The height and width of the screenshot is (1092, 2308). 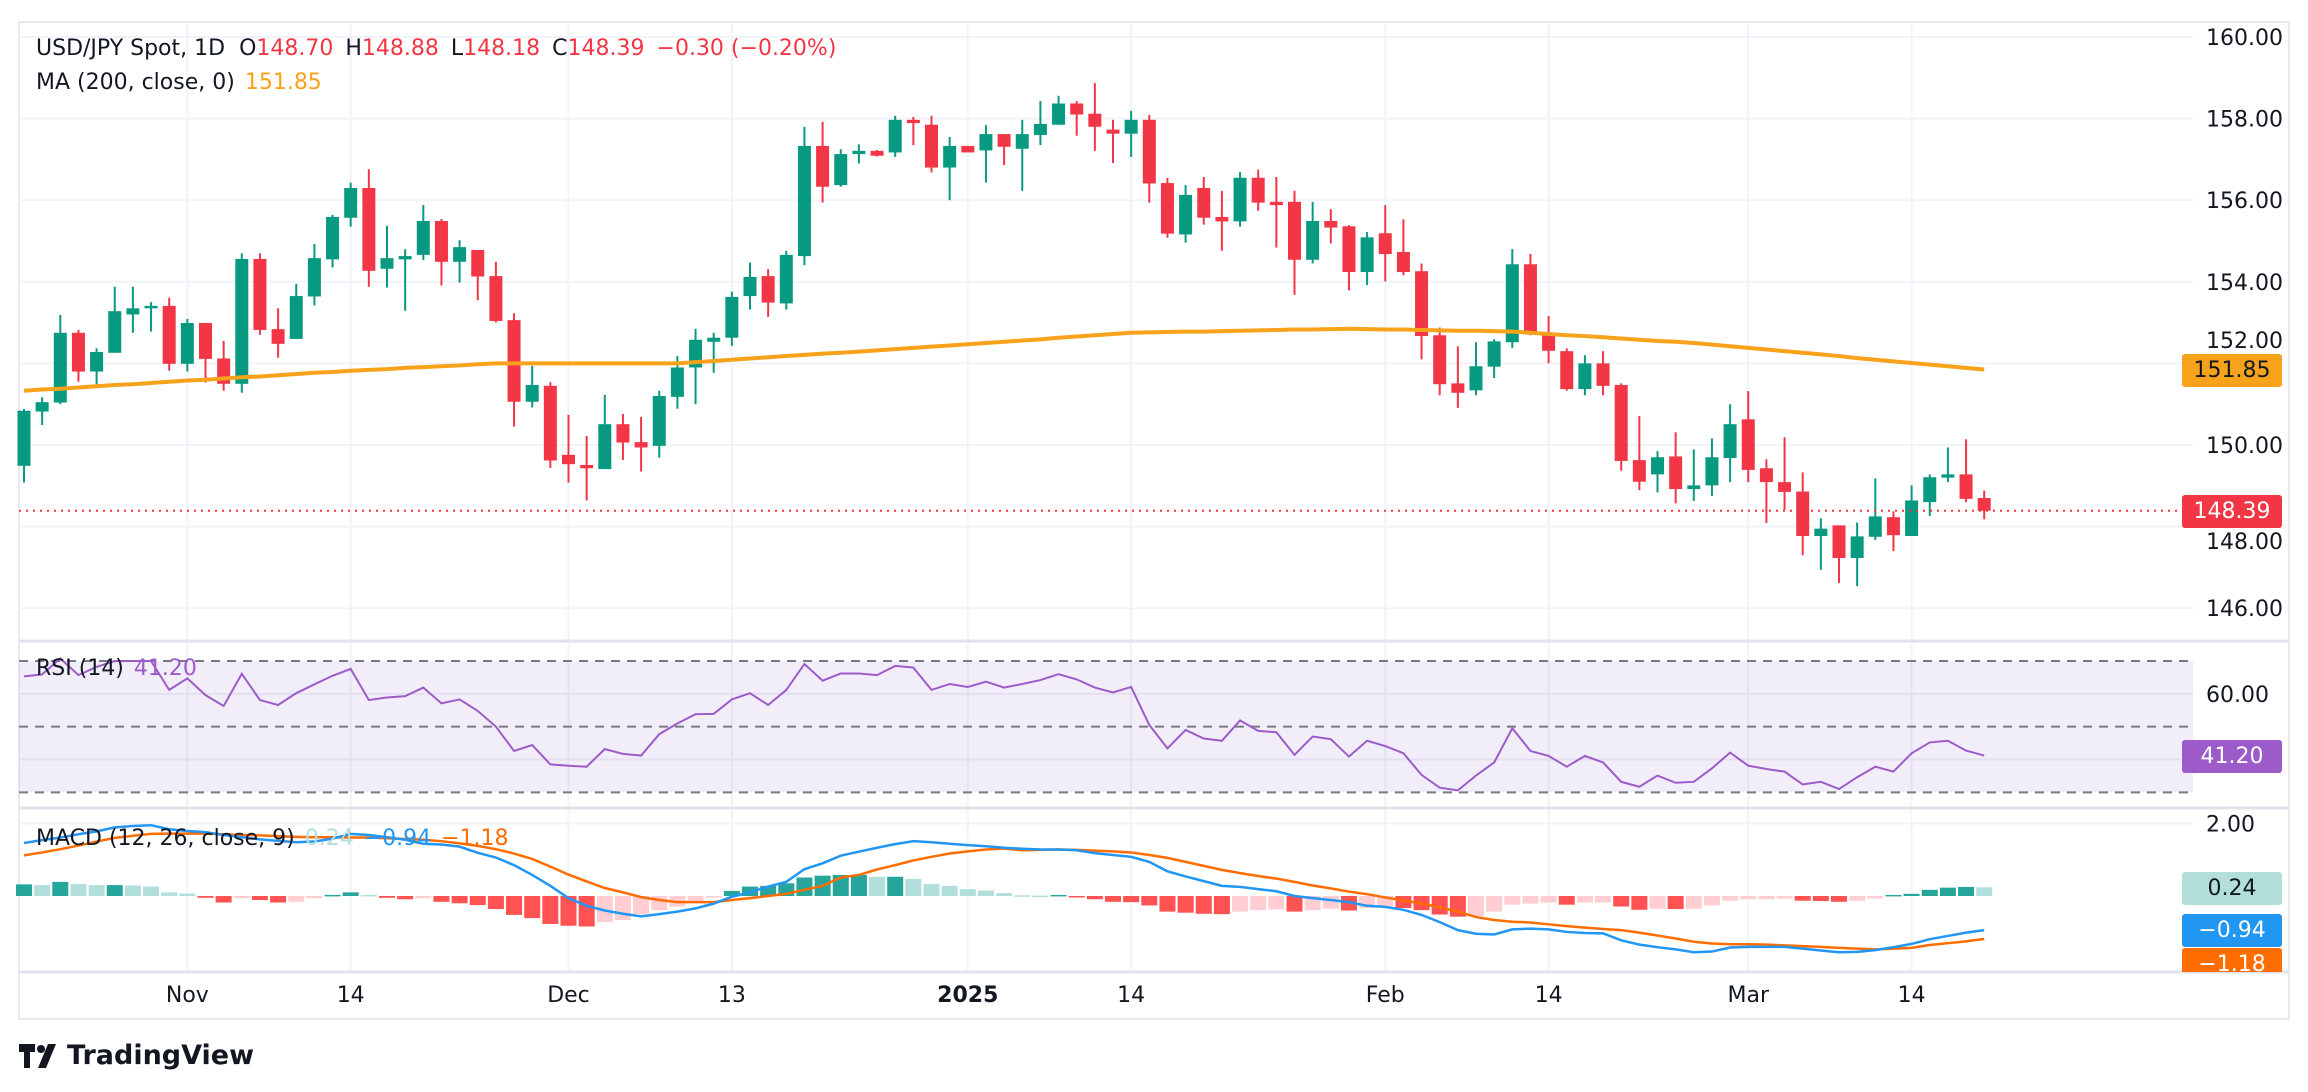 What do you see at coordinates (2232, 370) in the screenshot?
I see `ma-price-tag: 151.85` at bounding box center [2232, 370].